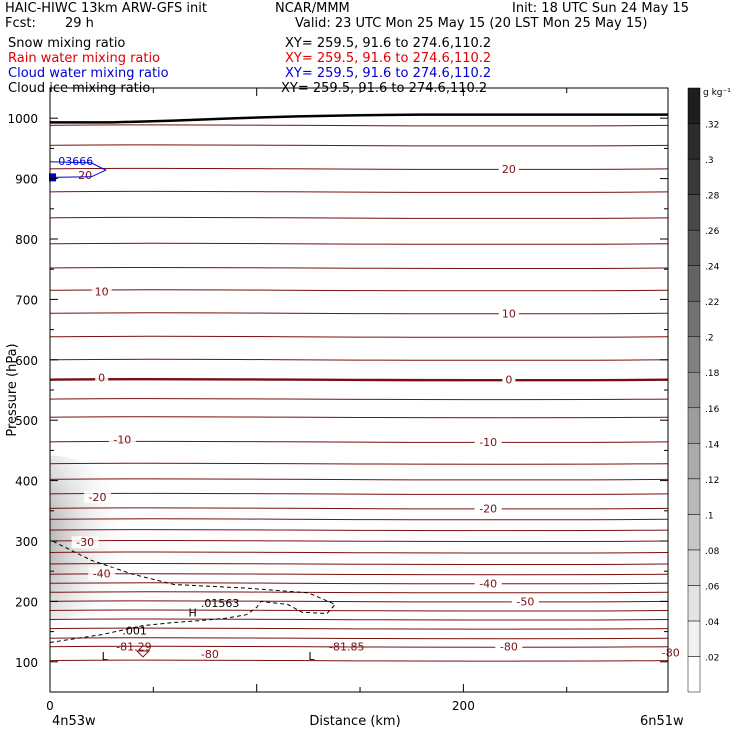 Image resolution: width=740 pixels, height=740 pixels. I want to click on y-tick-label: 700, so click(26, 300).